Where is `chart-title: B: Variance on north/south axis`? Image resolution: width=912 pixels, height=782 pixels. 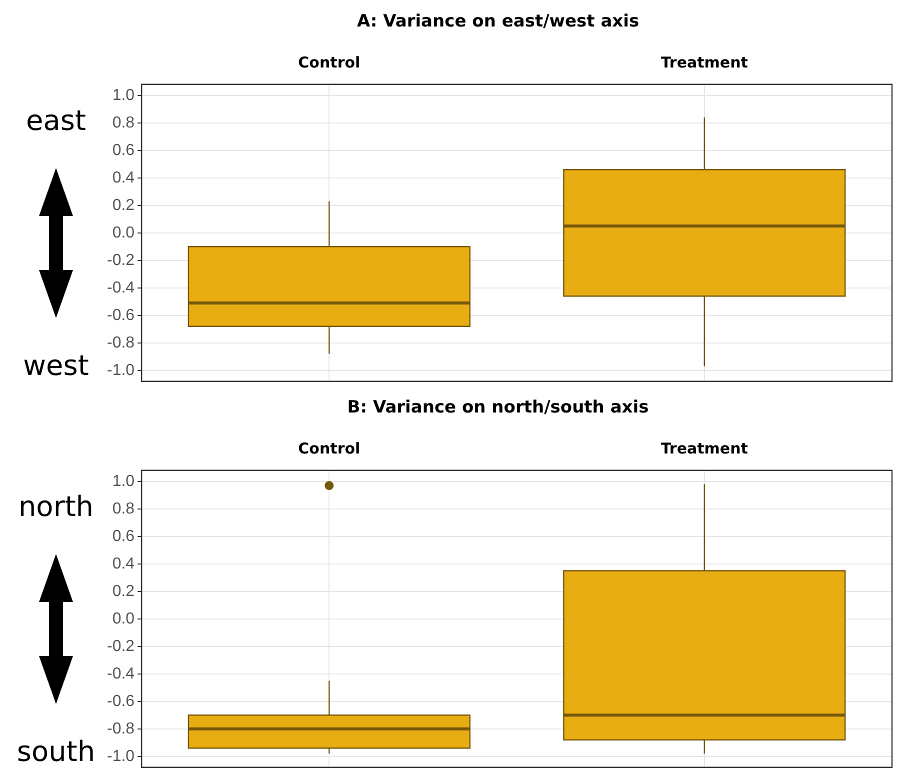
chart-title: B: Variance on north/south axis is located at coordinates (498, 408).